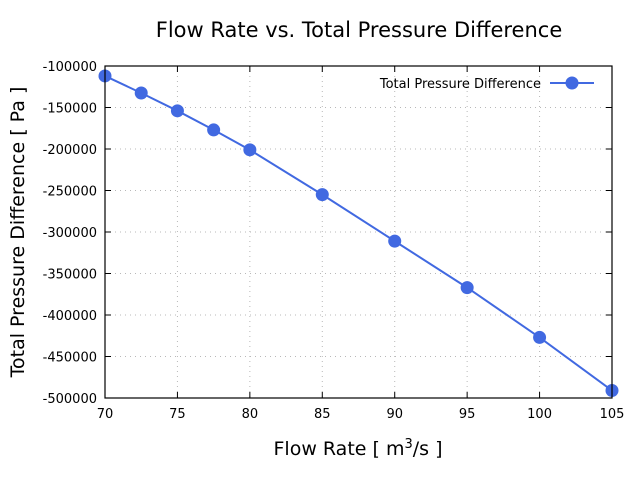 The height and width of the screenshot is (480, 640). What do you see at coordinates (70, 316) in the screenshot?
I see `y-tick-label: -400000` at bounding box center [70, 316].